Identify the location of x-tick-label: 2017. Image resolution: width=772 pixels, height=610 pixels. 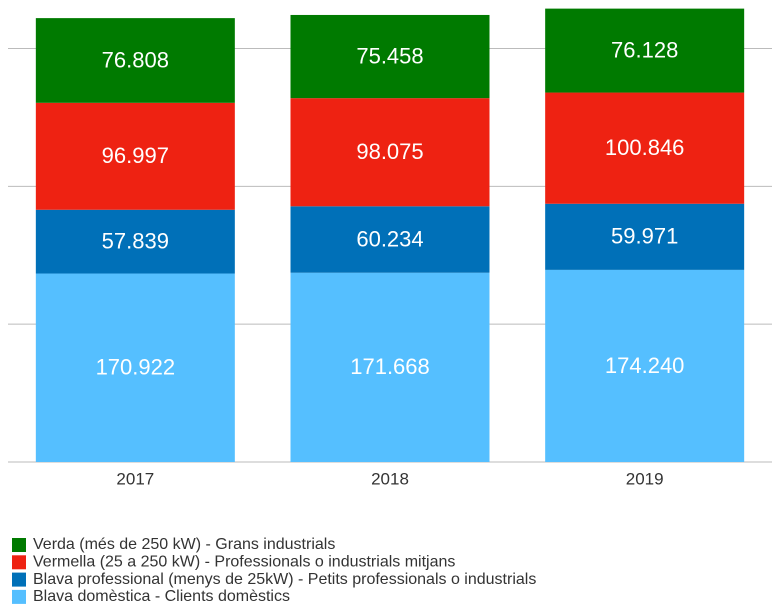
(135, 478).